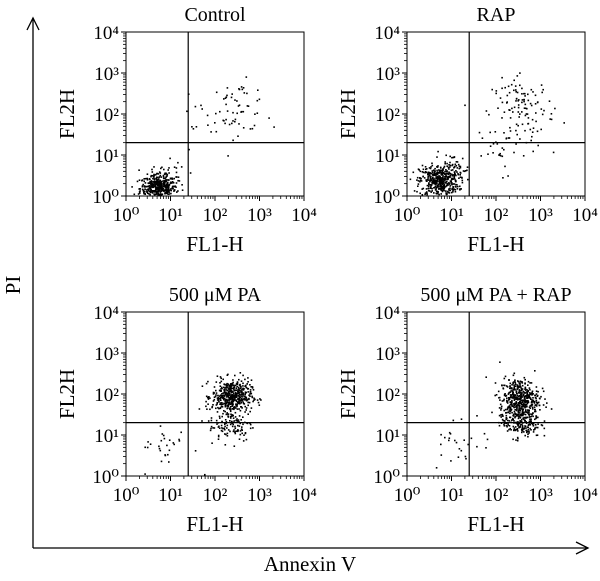 The height and width of the screenshot is (581, 600). I want to click on x-tick-label: 10⁴, so click(585, 495).